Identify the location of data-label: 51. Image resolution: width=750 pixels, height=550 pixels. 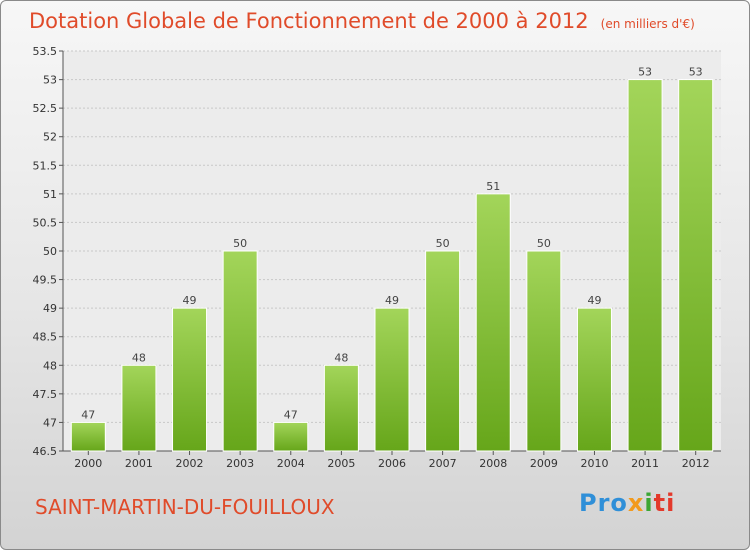
(493, 186).